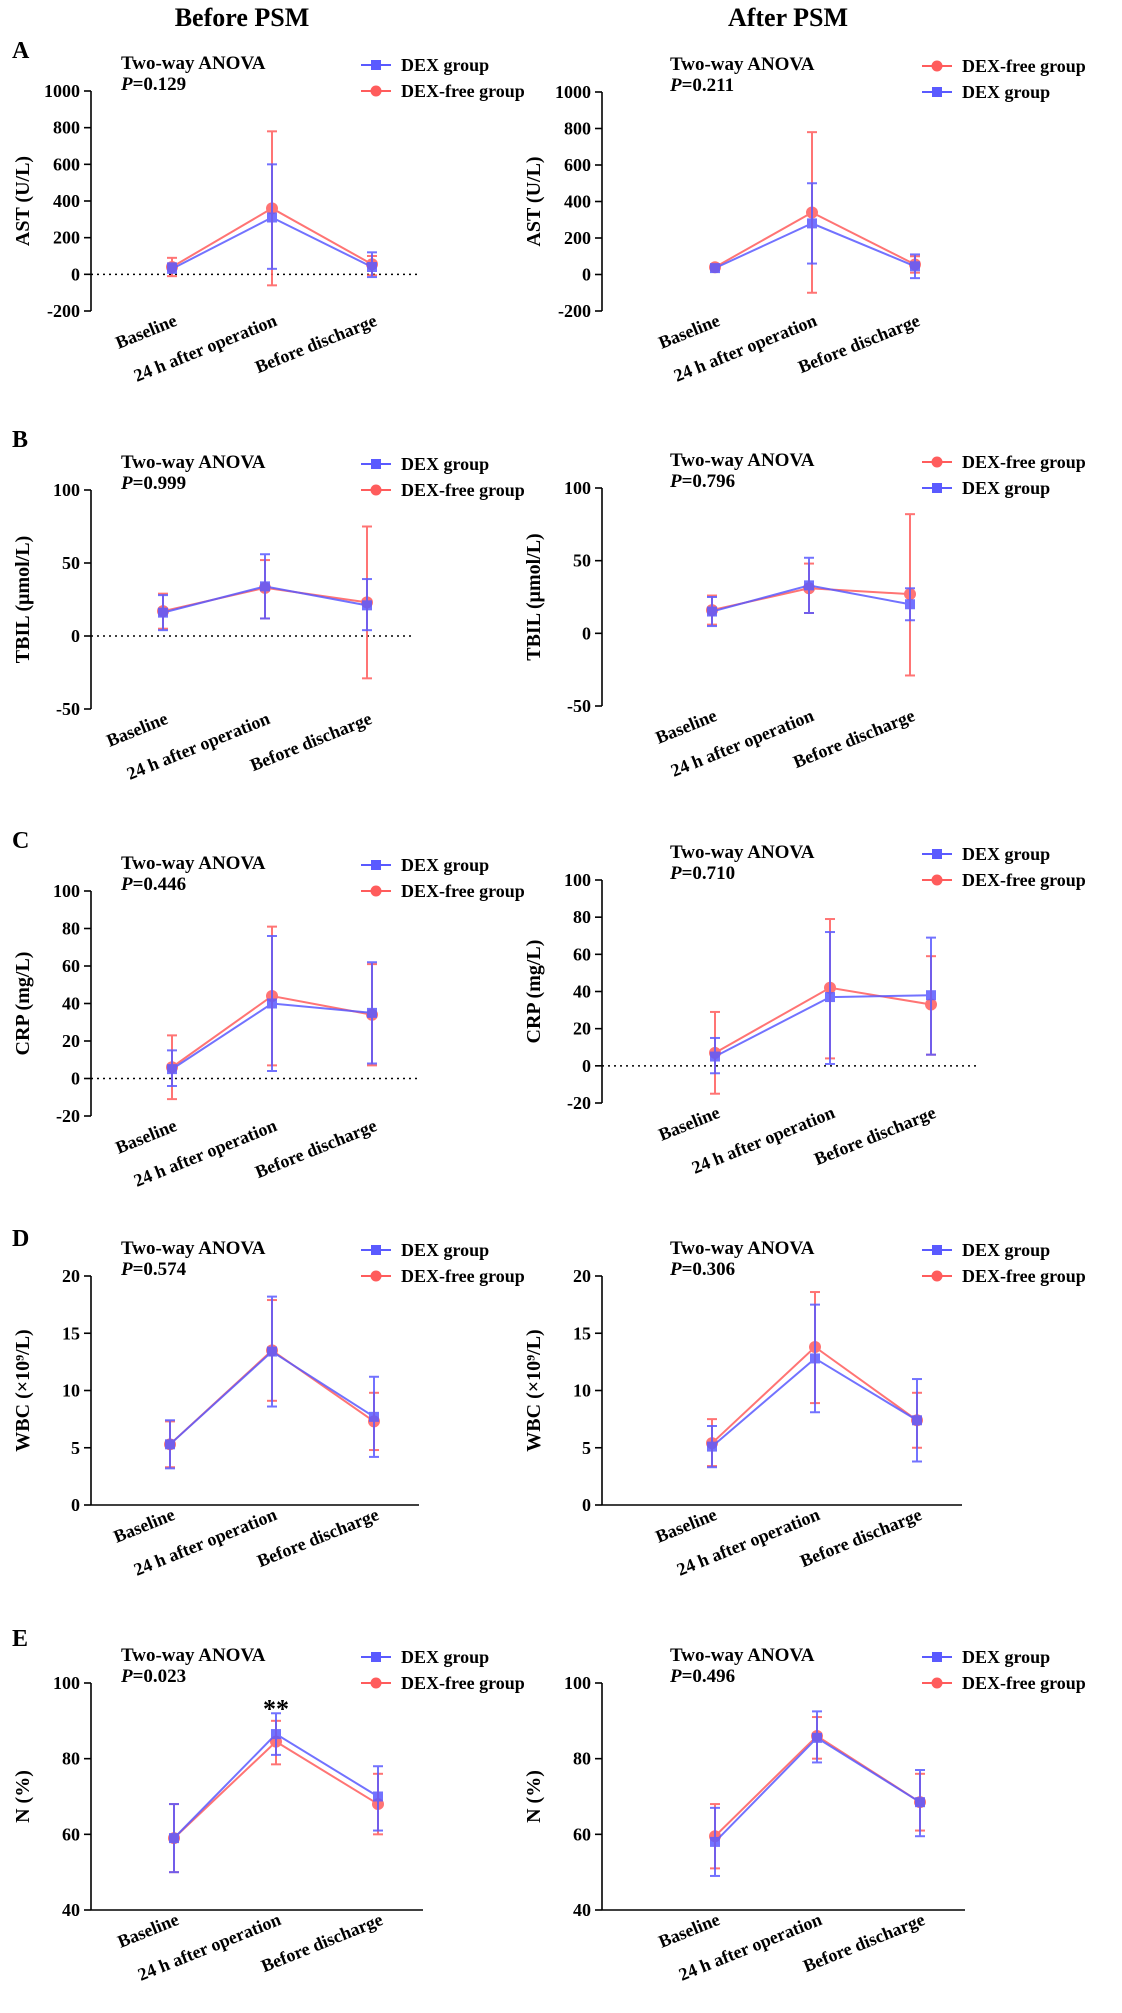 The width and height of the screenshot is (1122, 2013). I want to click on significance-annotation: **, so click(276, 1708).